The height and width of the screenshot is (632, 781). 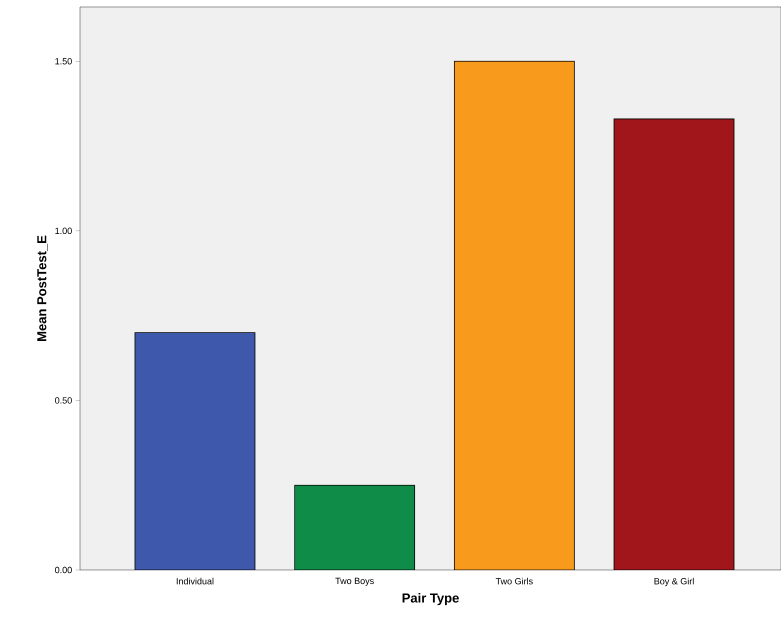 What do you see at coordinates (514, 581) in the screenshot?
I see `x-tick-label: Two Girls` at bounding box center [514, 581].